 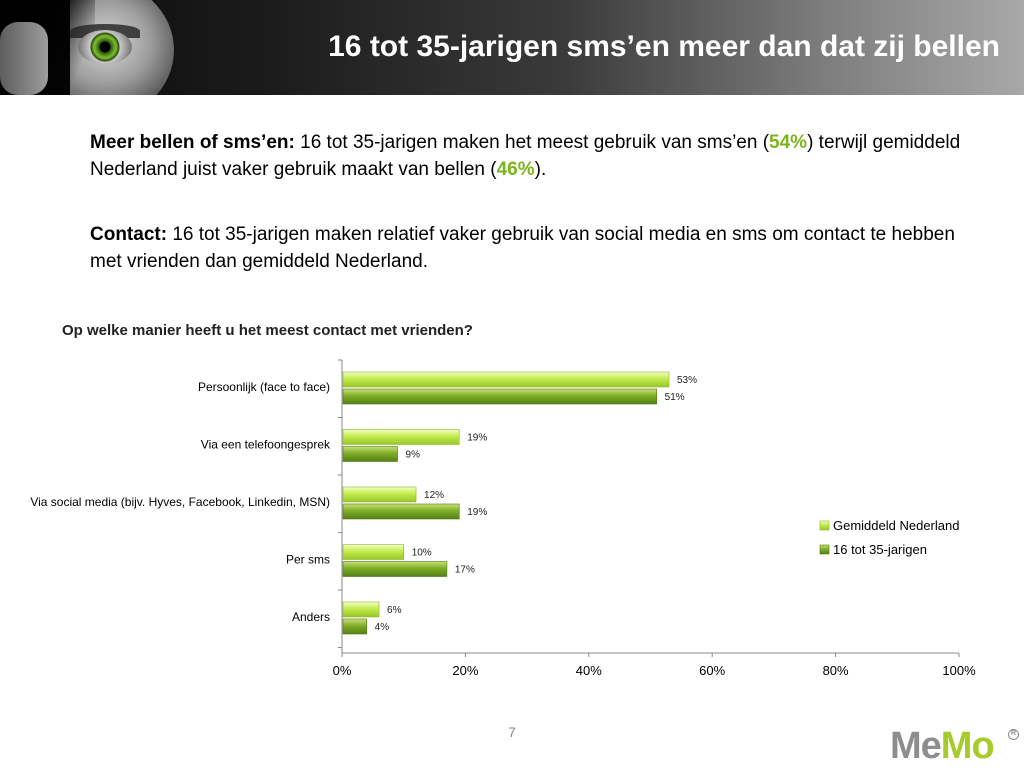 I want to click on header-photo, so click(x=95, y=47).